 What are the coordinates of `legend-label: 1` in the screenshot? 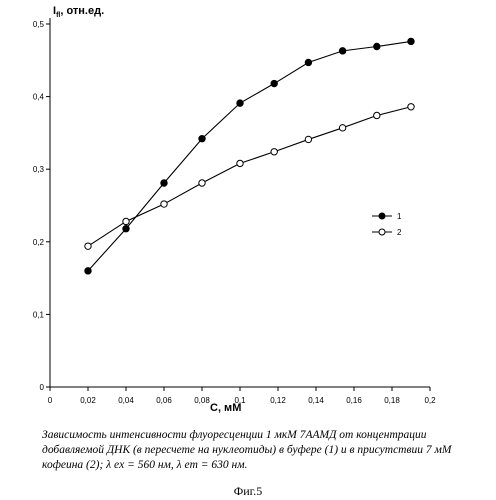 It's located at (399, 216).